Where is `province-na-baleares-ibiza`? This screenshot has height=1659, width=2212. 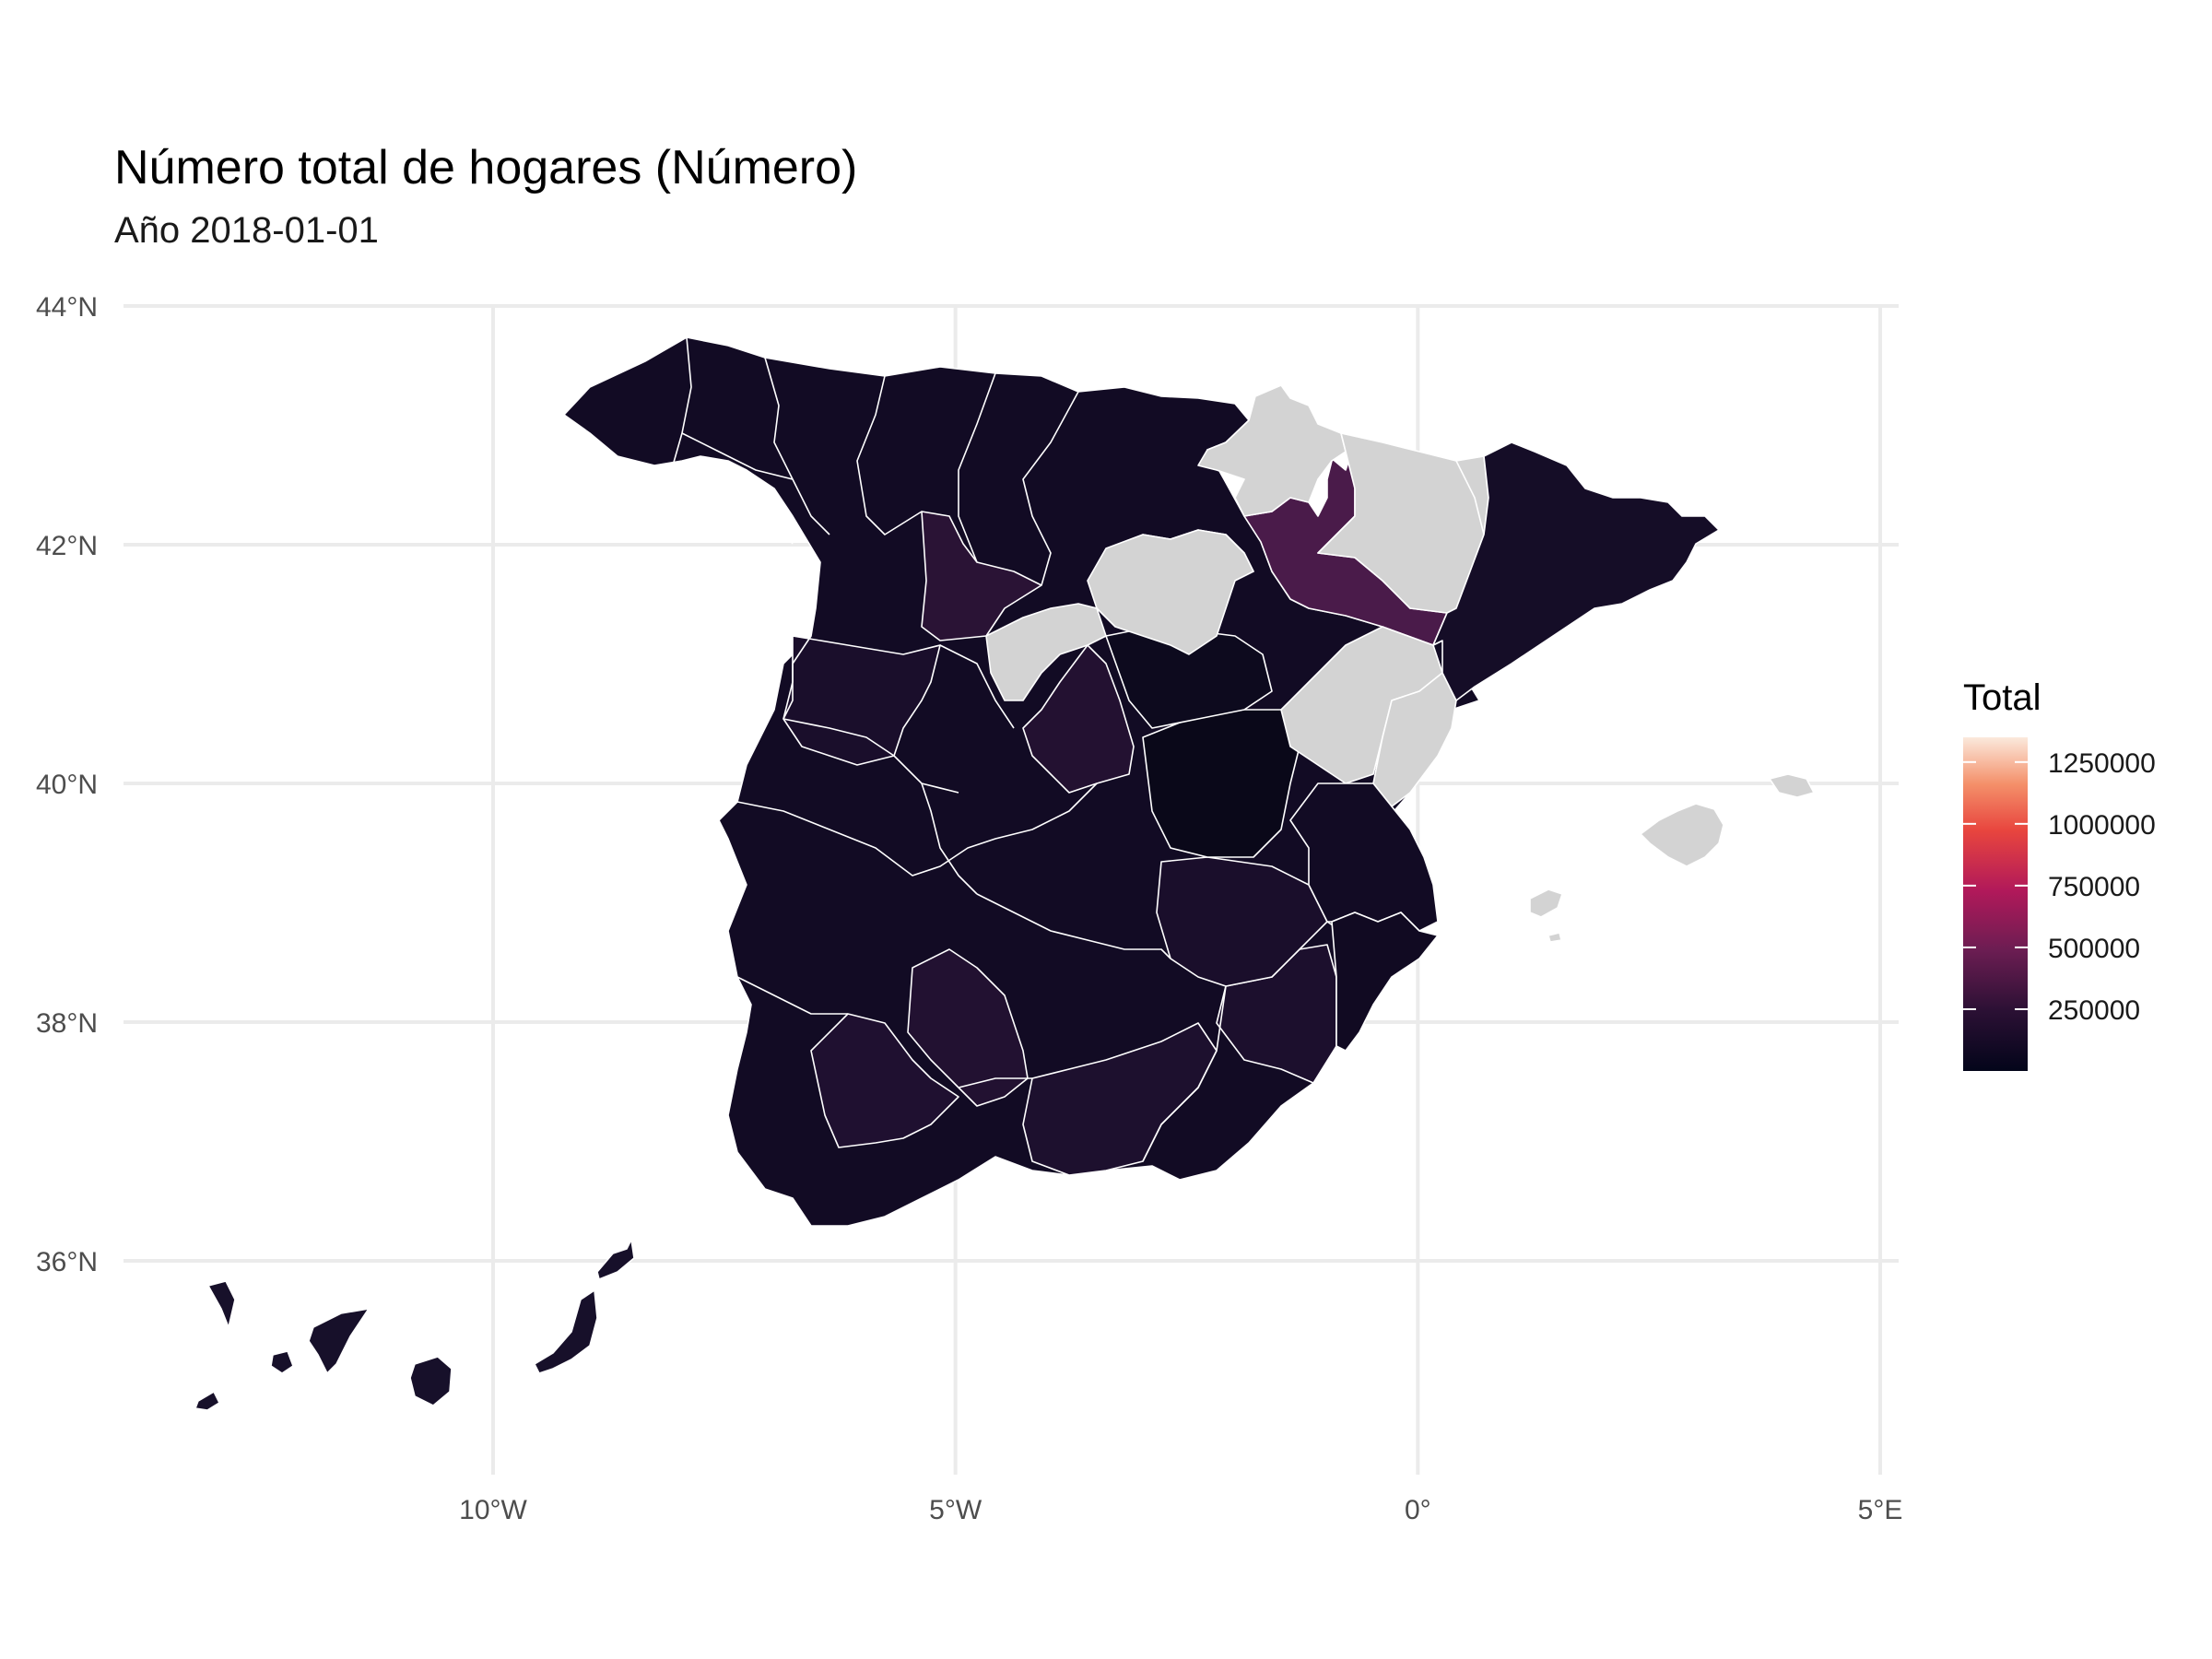 province-na-baleares-ibiza is located at coordinates (1546, 903).